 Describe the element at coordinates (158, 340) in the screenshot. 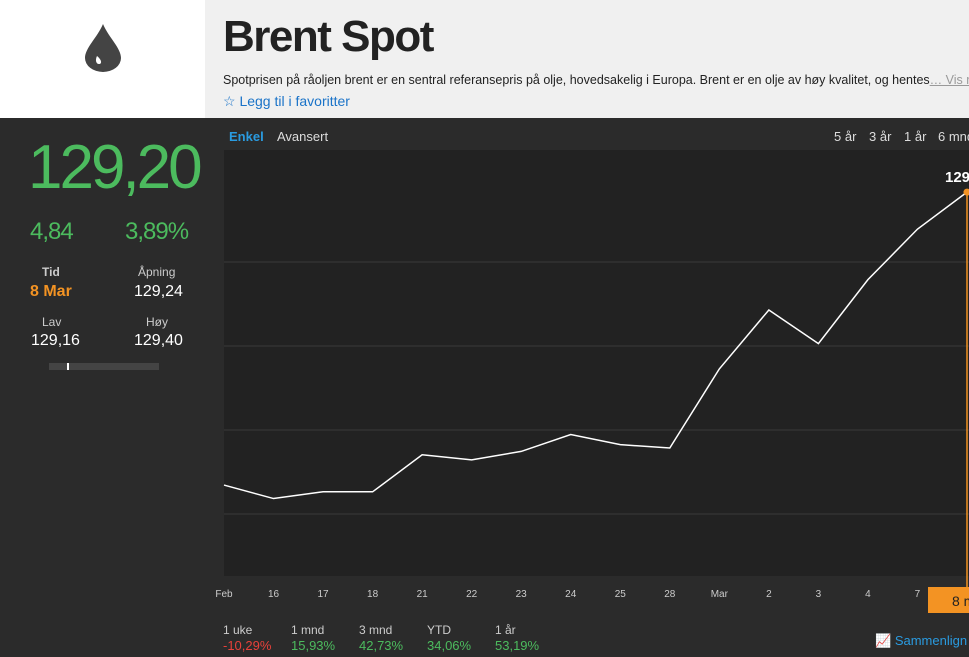

I see `high: 129,40` at that location.